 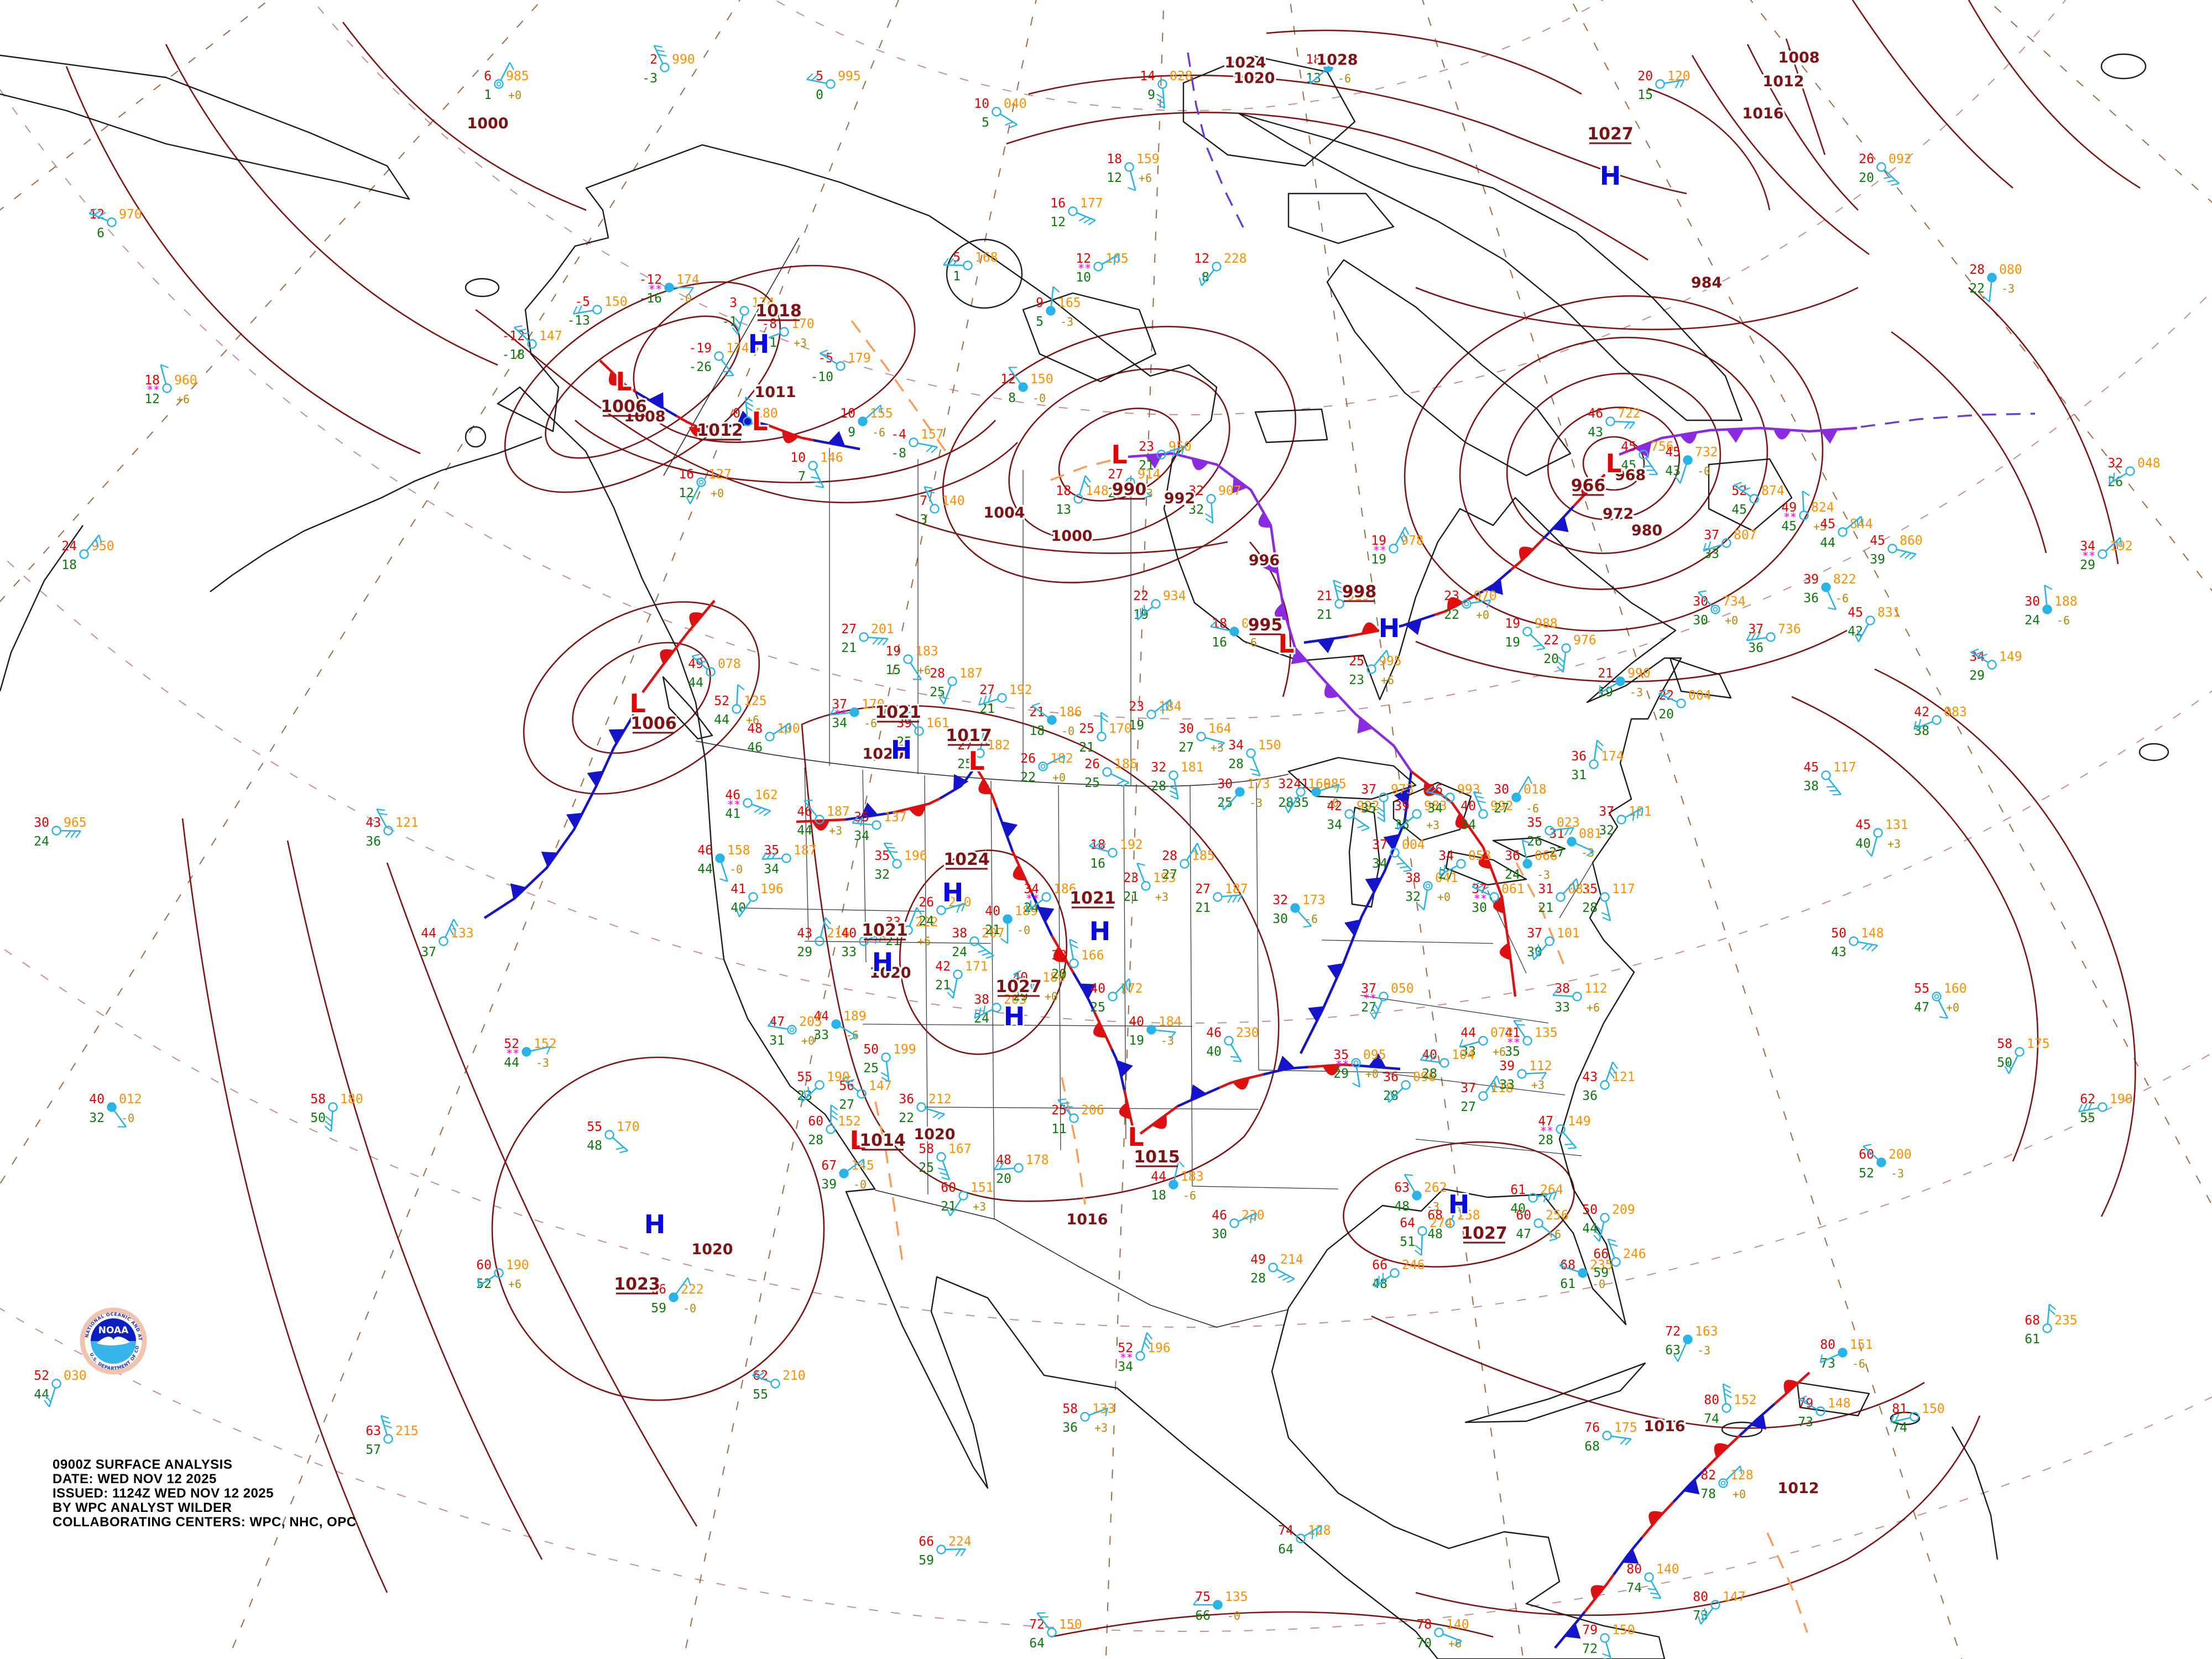 I want to click on station-plot: 0 -4 180, so click(x=752, y=419).